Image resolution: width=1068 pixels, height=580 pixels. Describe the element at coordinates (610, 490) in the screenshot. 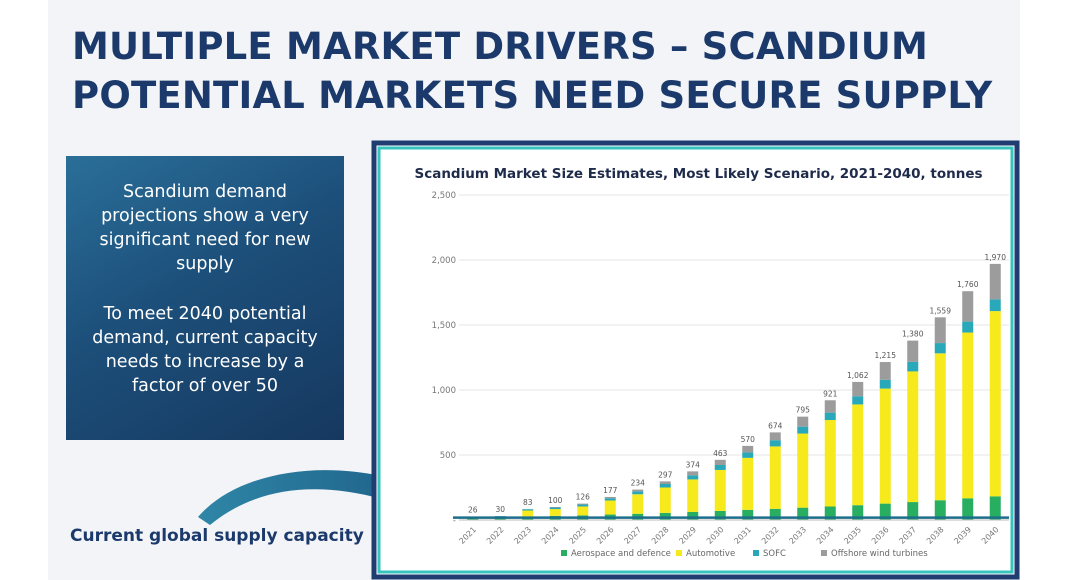

I see `bar-total-label: 177` at that location.